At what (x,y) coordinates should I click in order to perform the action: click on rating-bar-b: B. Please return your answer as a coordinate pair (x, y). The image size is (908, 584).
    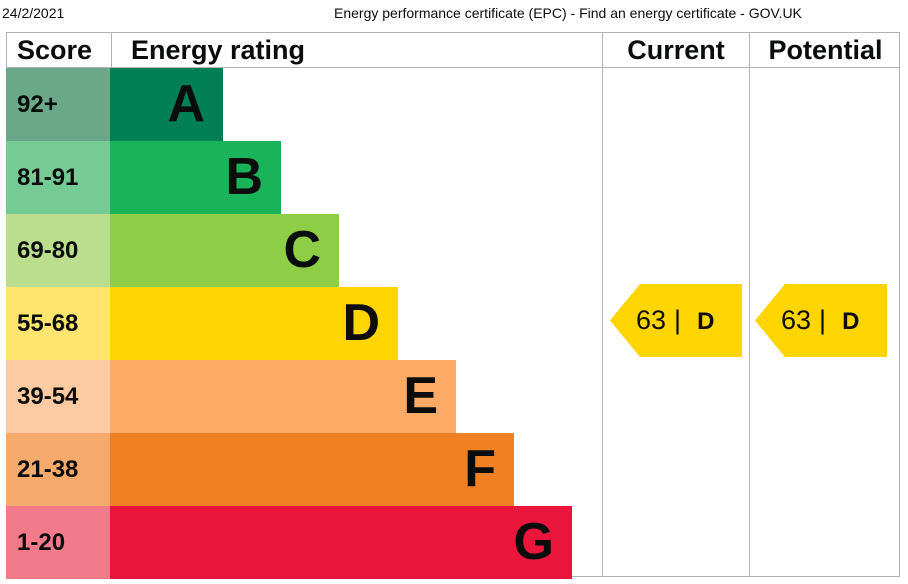
    Looking at the image, I should click on (195, 177).